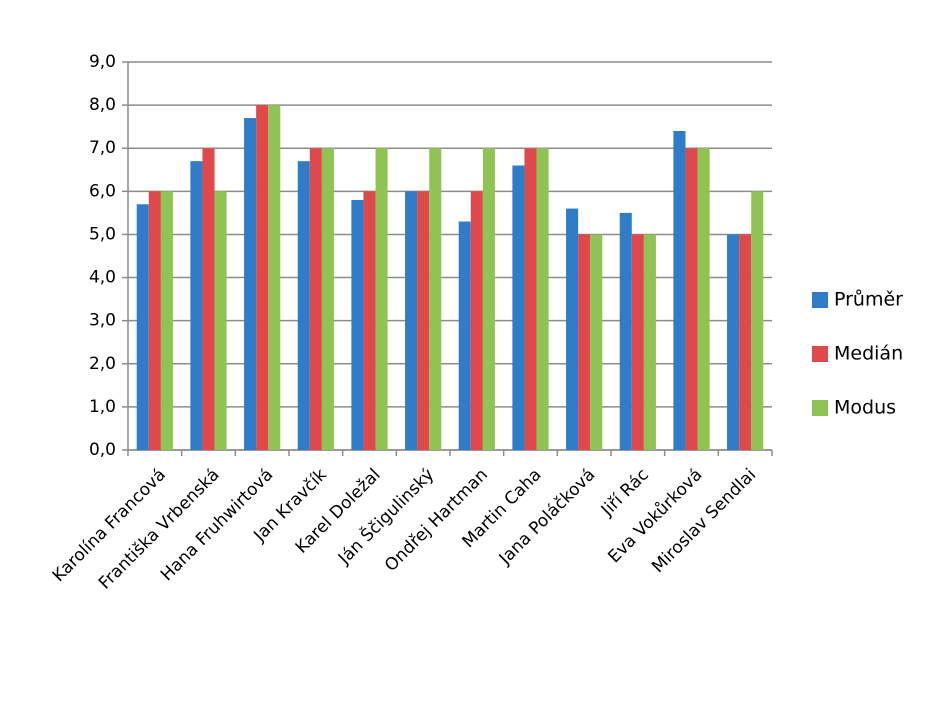 The image size is (943, 707). Describe the element at coordinates (102, 148) in the screenshot. I see `y-tick-label: 7,0` at that location.